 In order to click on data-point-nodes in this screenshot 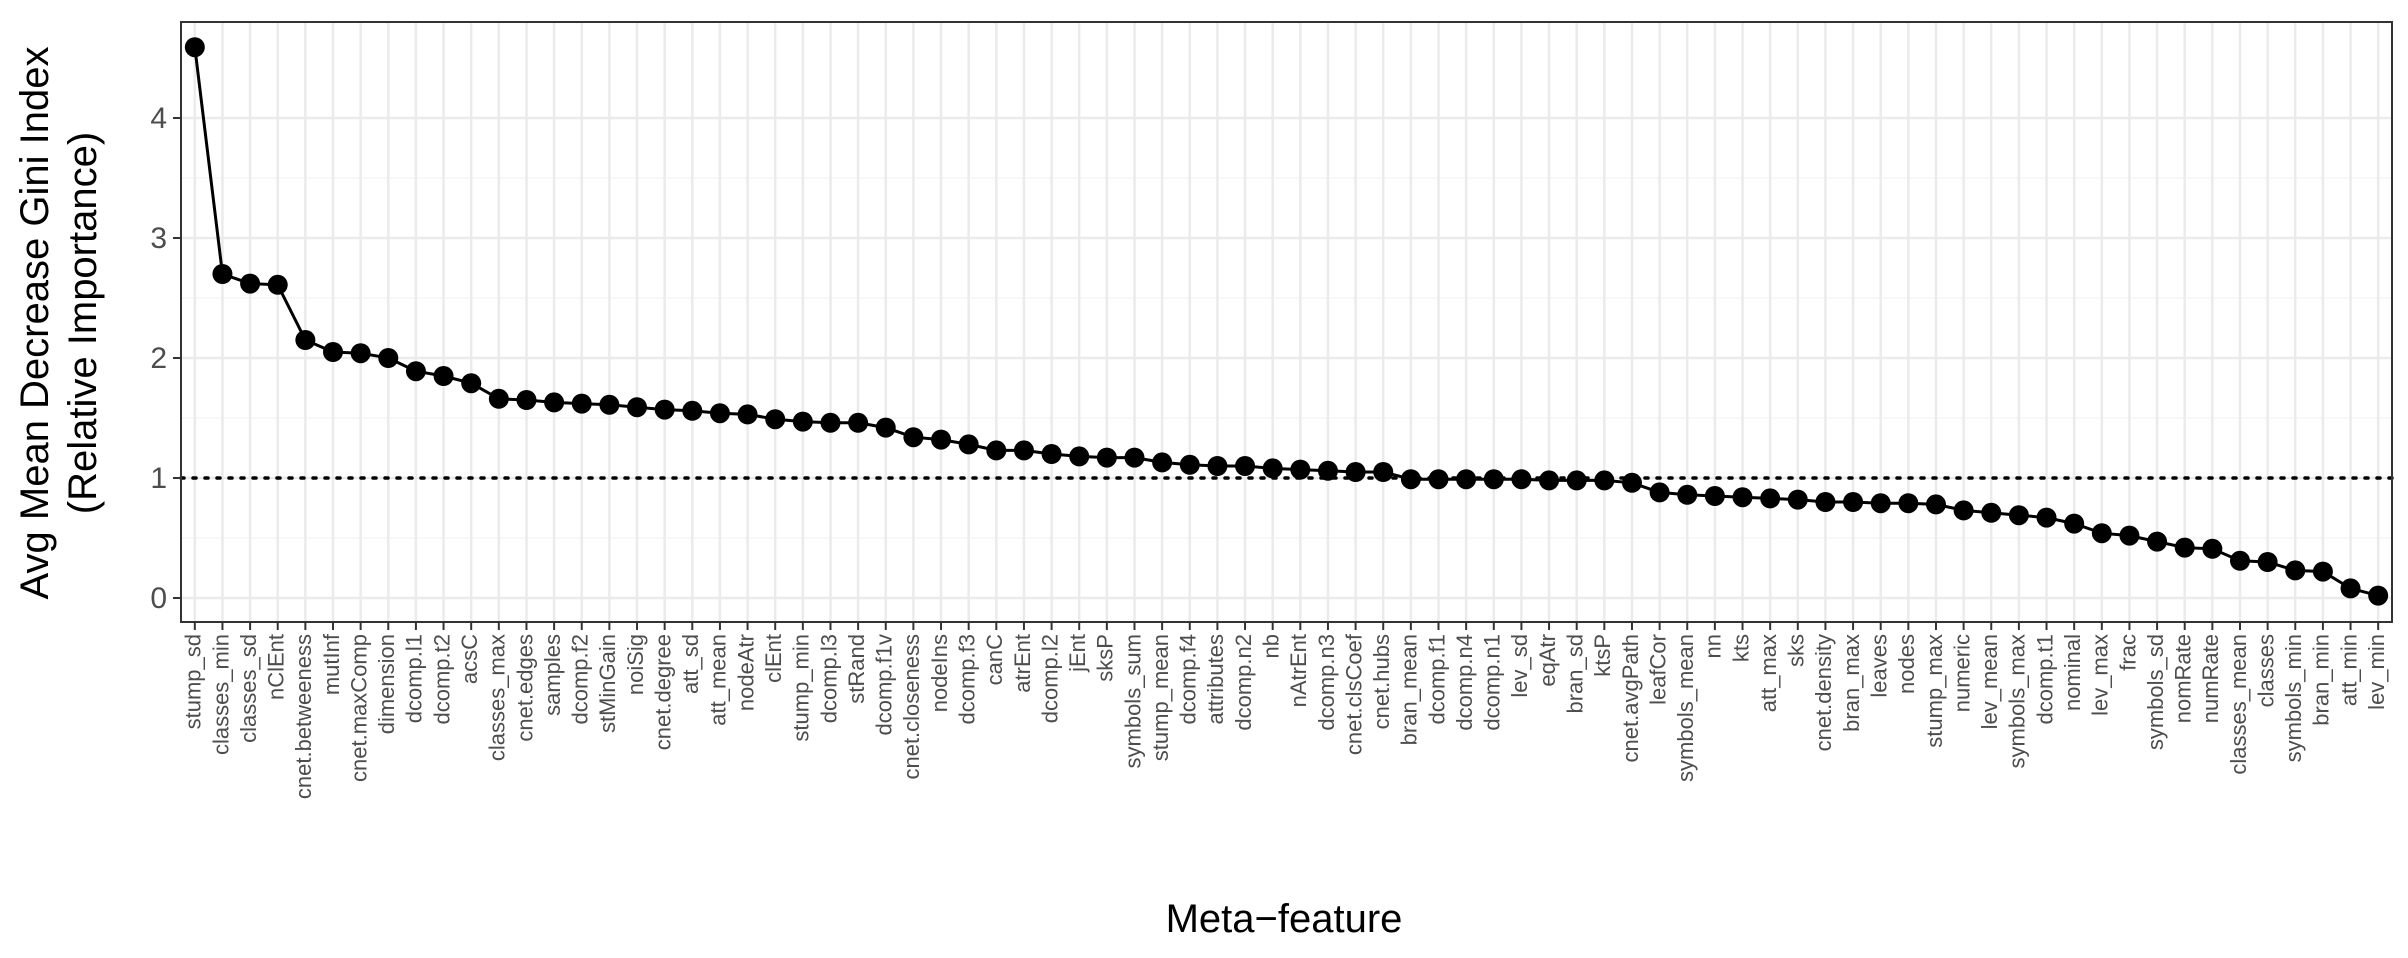, I will do `click(1908, 503)`.